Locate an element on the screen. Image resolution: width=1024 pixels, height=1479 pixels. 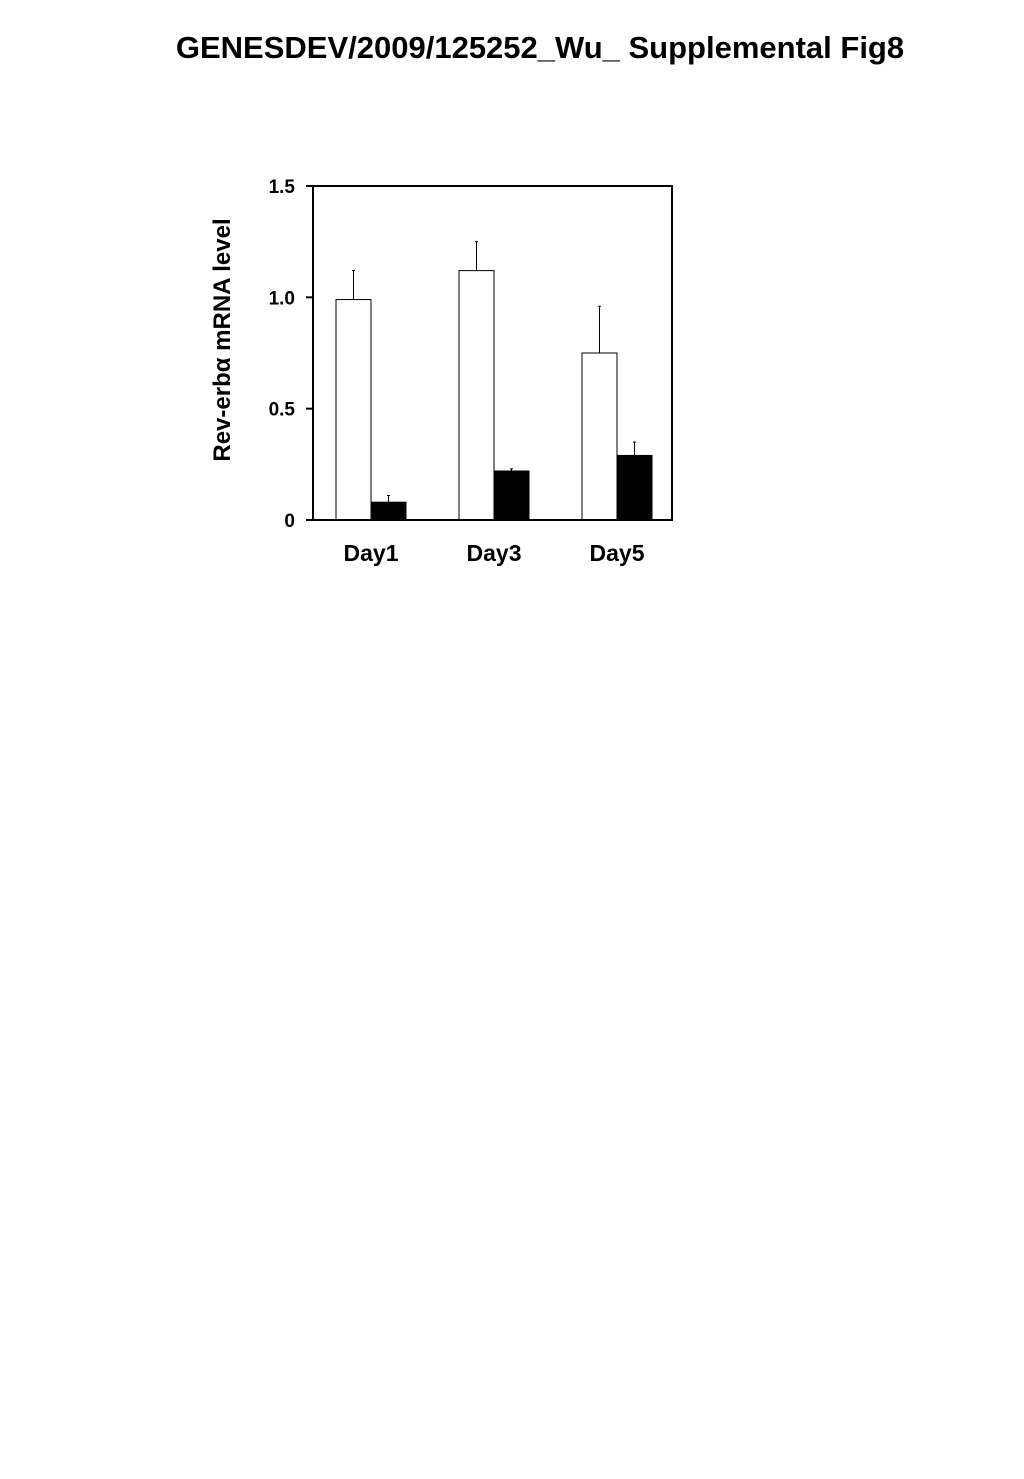
x-tick-label-day1: Day1 is located at coordinates (371, 553).